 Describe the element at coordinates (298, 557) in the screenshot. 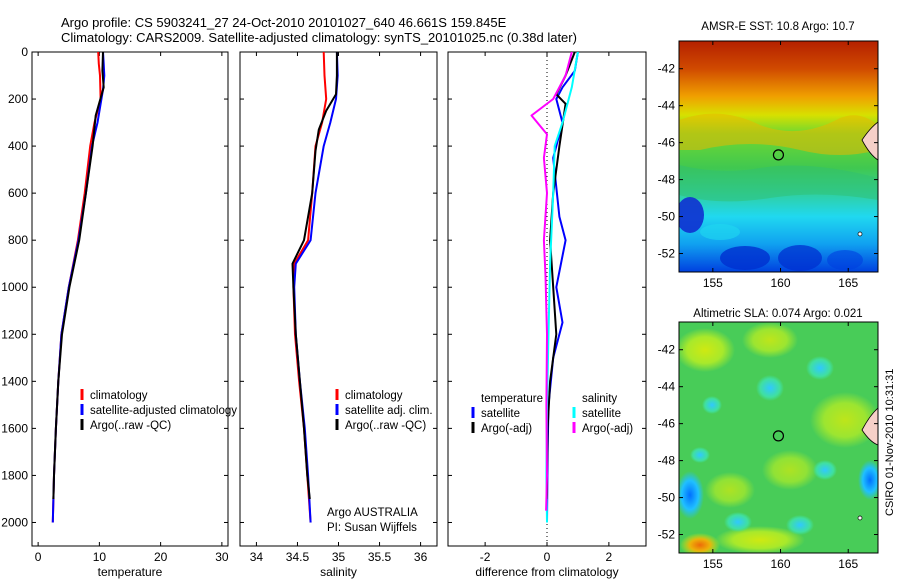

I see `salinity-xtick-label: 34.5` at that location.